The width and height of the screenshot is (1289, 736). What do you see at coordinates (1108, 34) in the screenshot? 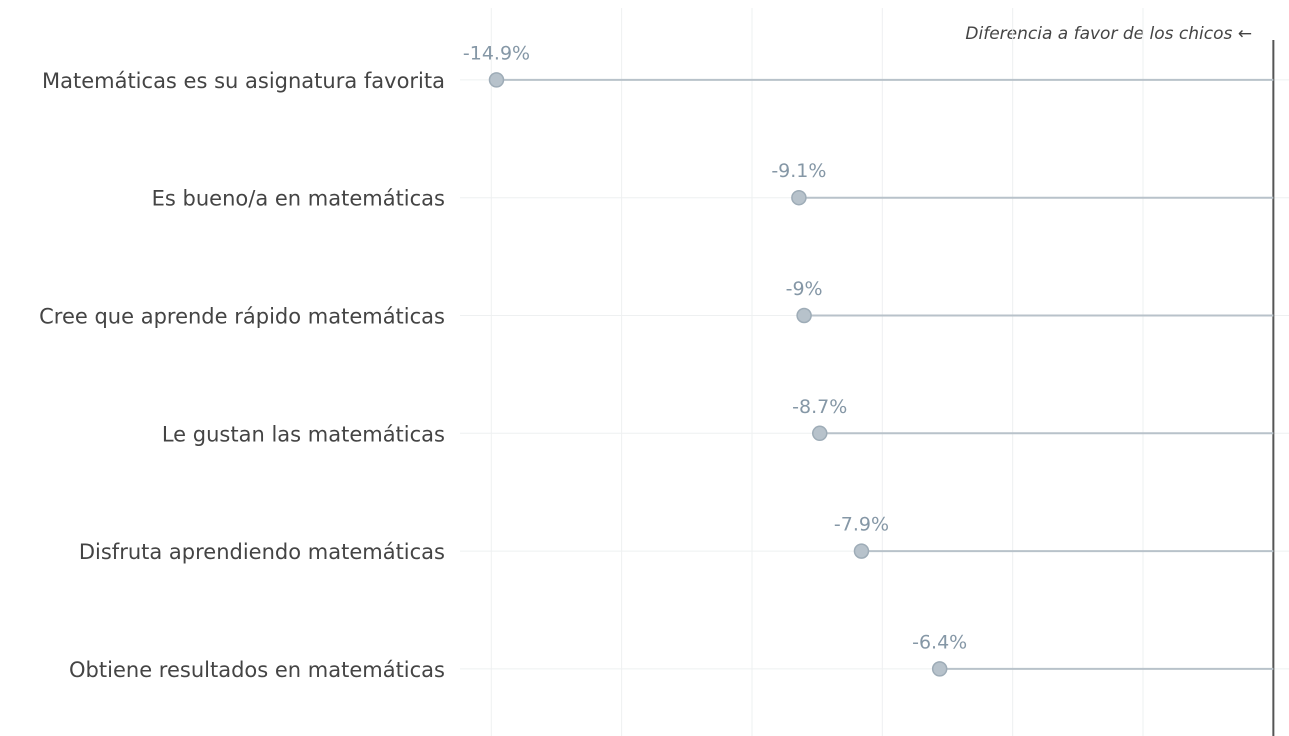
I see `annotation: Diferencia a favor de los chicos ←` at bounding box center [1108, 34].